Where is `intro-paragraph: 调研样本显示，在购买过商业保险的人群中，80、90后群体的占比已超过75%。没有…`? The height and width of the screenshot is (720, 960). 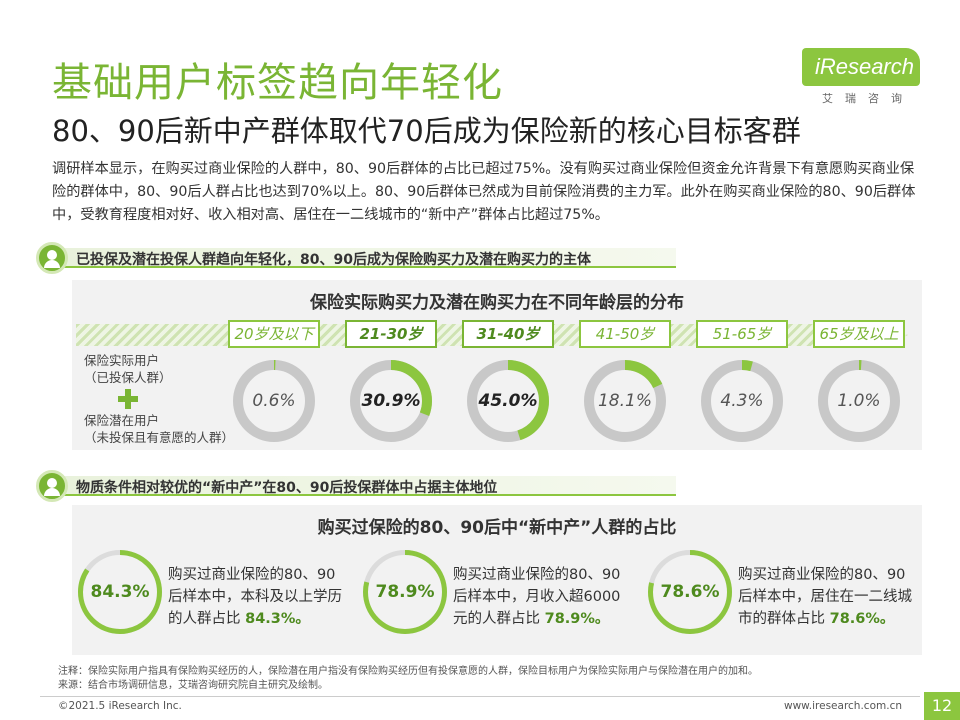 intro-paragraph: 调研样本显示，在购买过商业保险的人群中，80、90后群体的占比已超过75%。没有… is located at coordinates (484, 192).